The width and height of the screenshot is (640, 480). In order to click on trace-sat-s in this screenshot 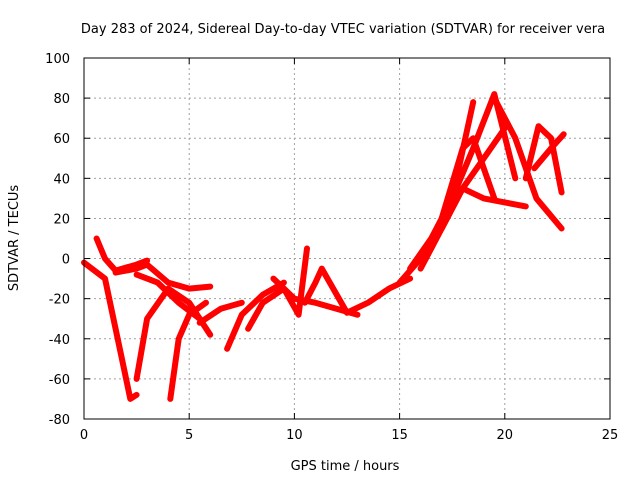, I will do `click(543, 159)`.